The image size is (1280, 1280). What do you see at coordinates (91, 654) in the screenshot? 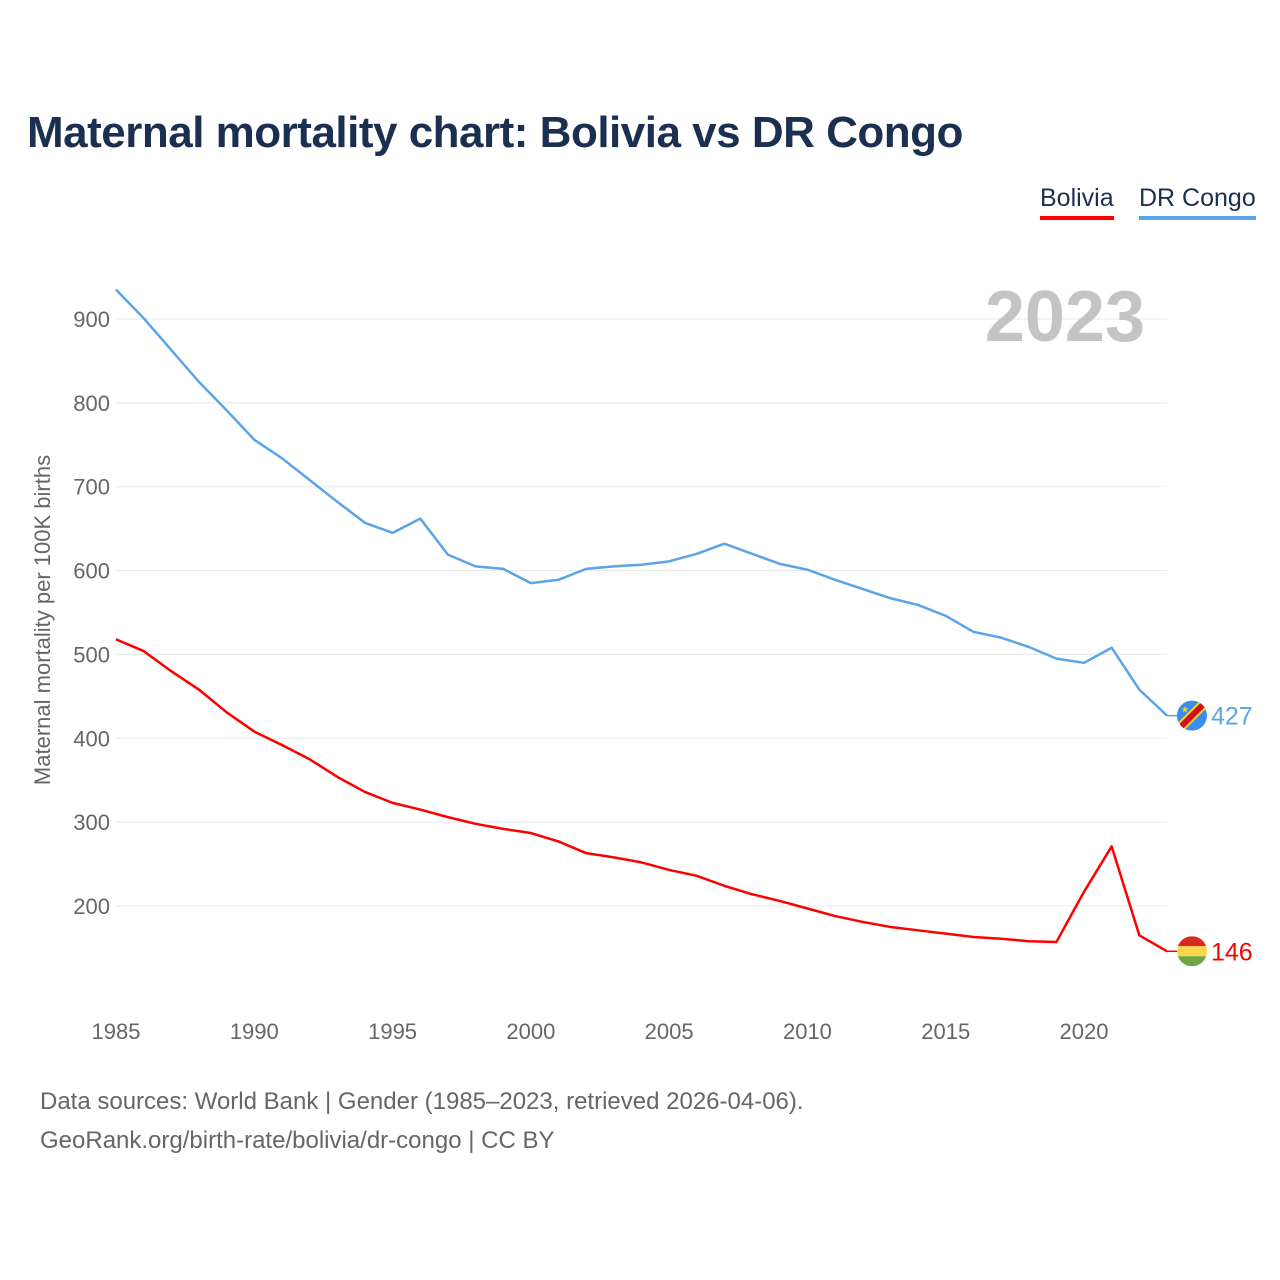
I see `y-tick-label: 500` at bounding box center [91, 654].